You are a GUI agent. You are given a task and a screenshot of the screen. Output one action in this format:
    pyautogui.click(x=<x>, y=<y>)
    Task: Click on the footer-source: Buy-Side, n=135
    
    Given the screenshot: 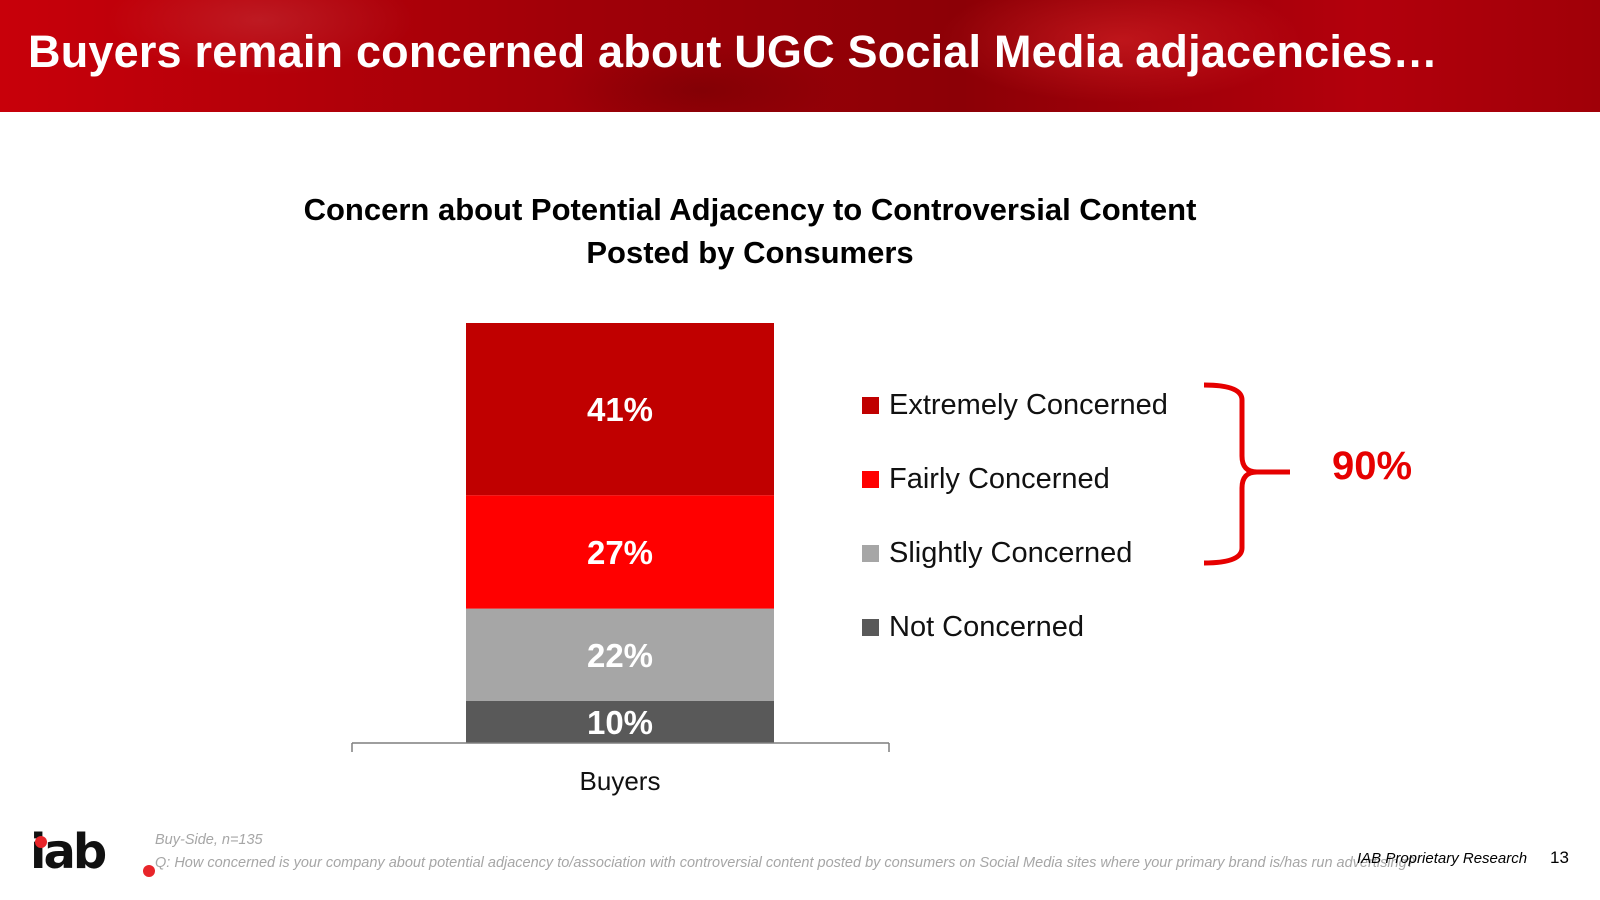 What is the action you would take?
    pyautogui.click(x=209, y=840)
    